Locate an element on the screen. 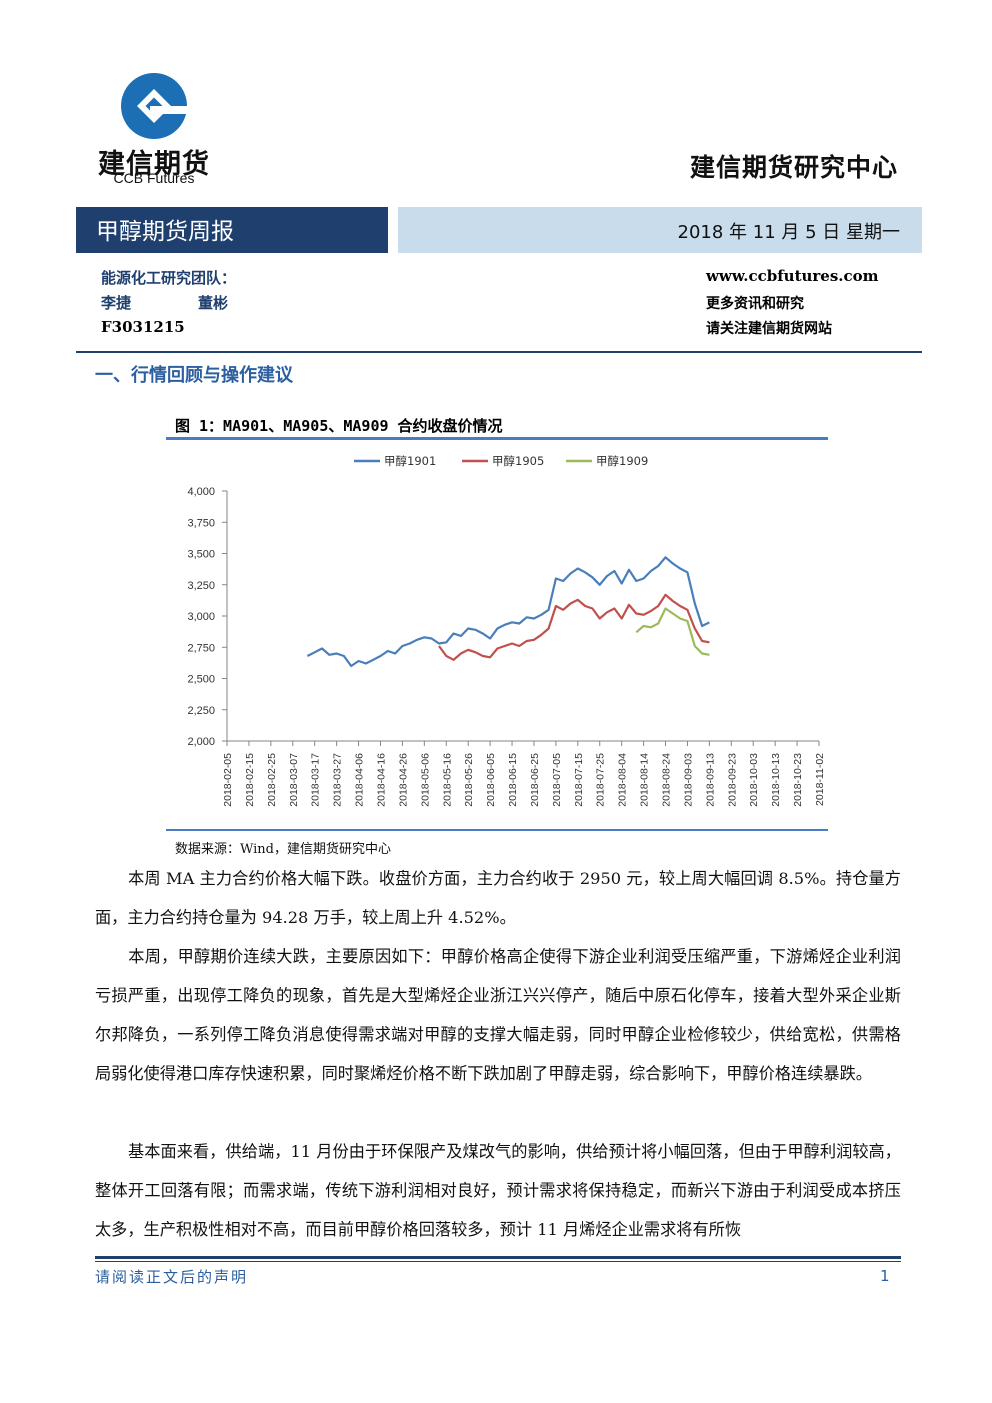 The height and width of the screenshot is (1403, 992). more-info-line: 更多资讯和研究 is located at coordinates (755, 304).